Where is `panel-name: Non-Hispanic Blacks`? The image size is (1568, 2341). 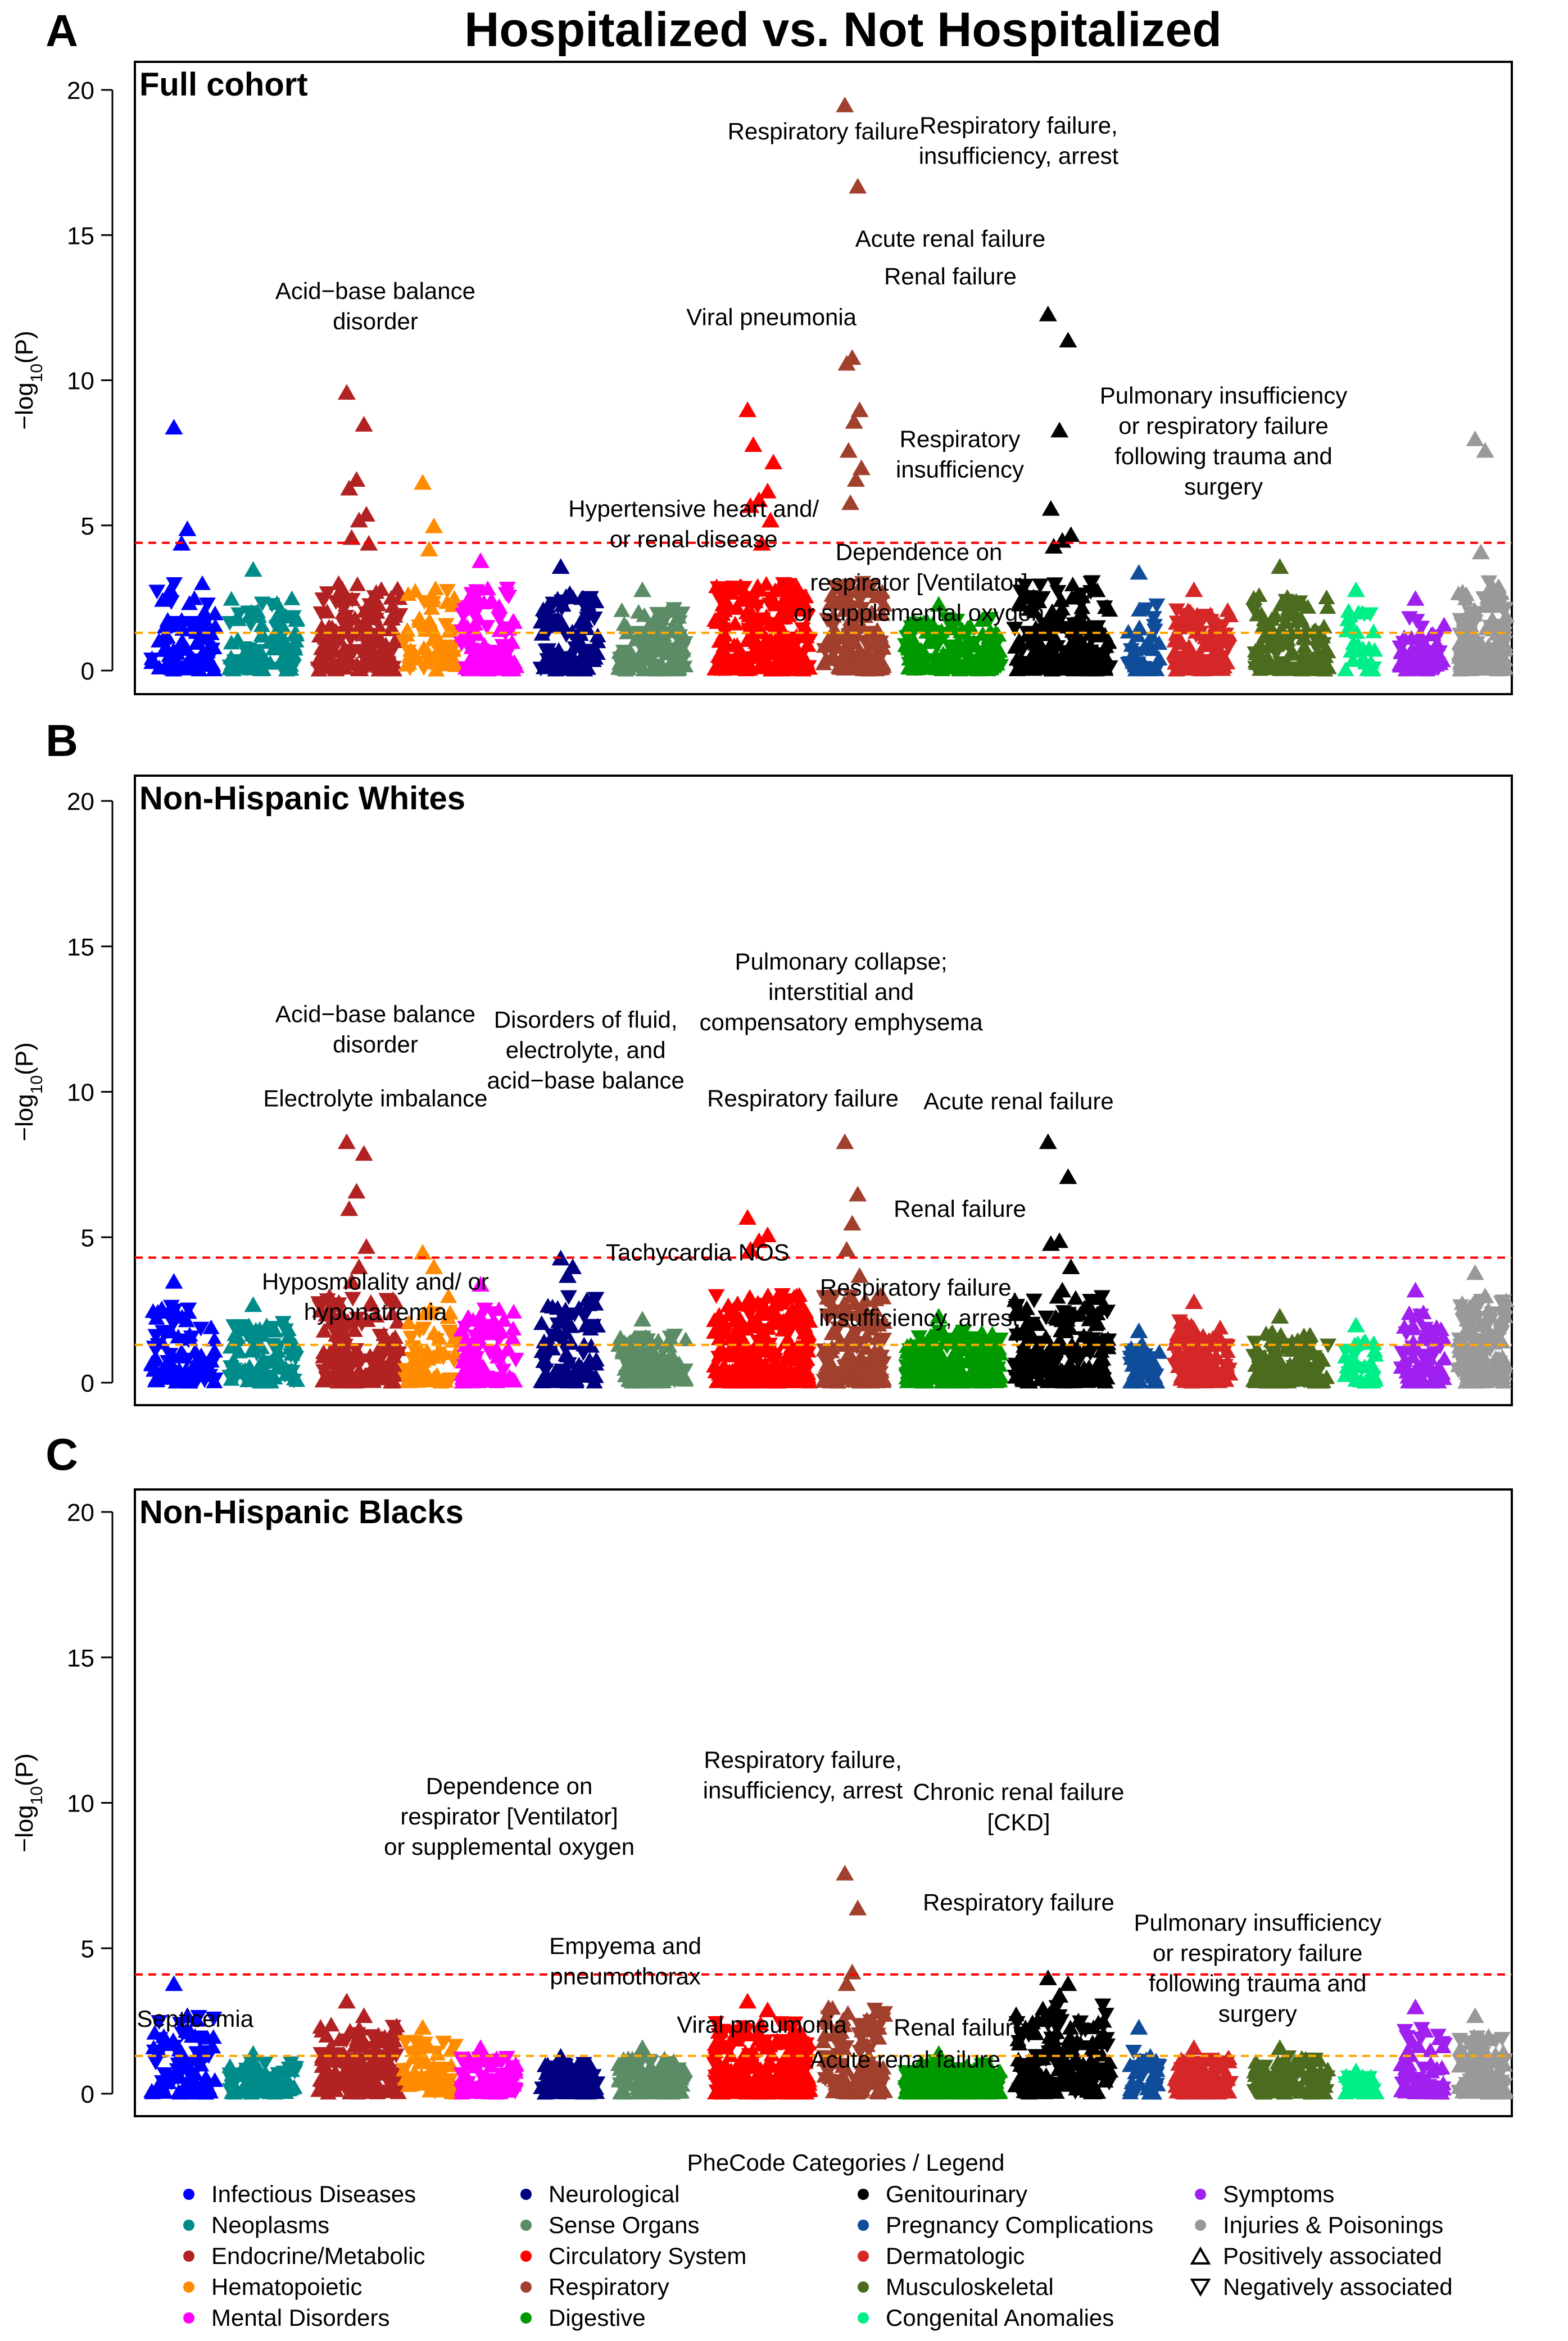 panel-name: Non-Hispanic Blacks is located at coordinates (302, 1512).